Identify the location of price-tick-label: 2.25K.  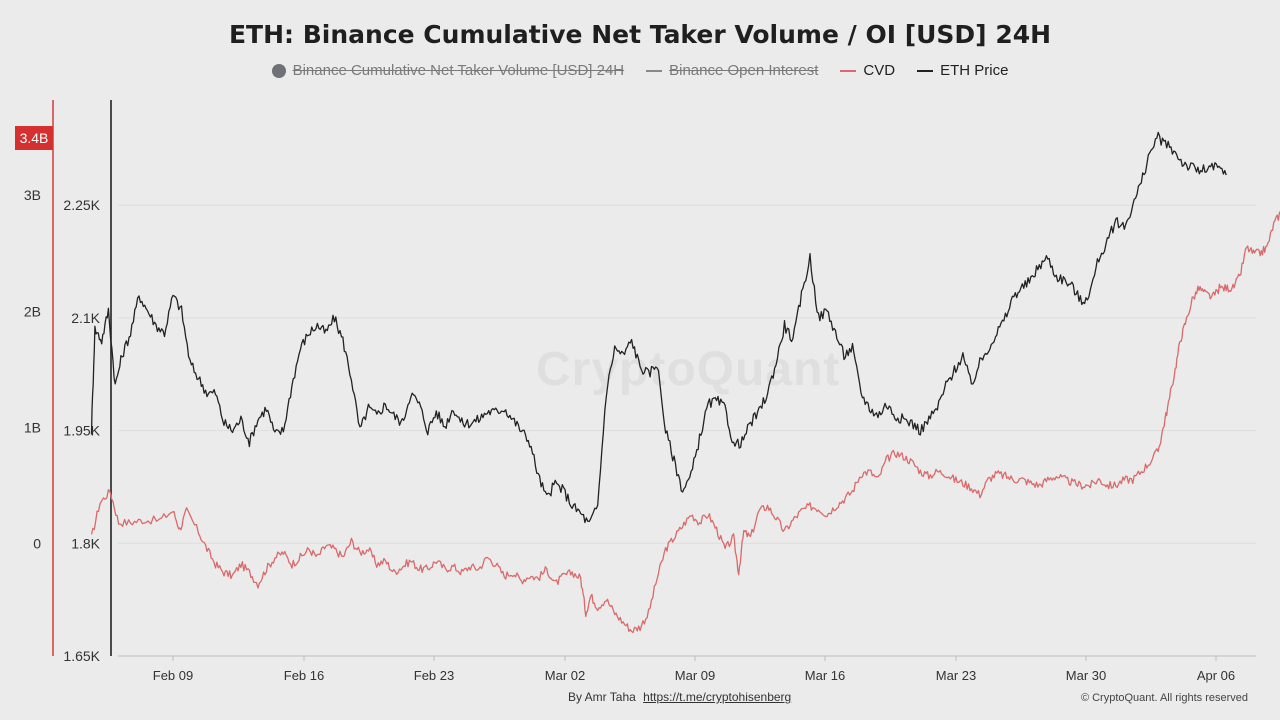
(81, 205).